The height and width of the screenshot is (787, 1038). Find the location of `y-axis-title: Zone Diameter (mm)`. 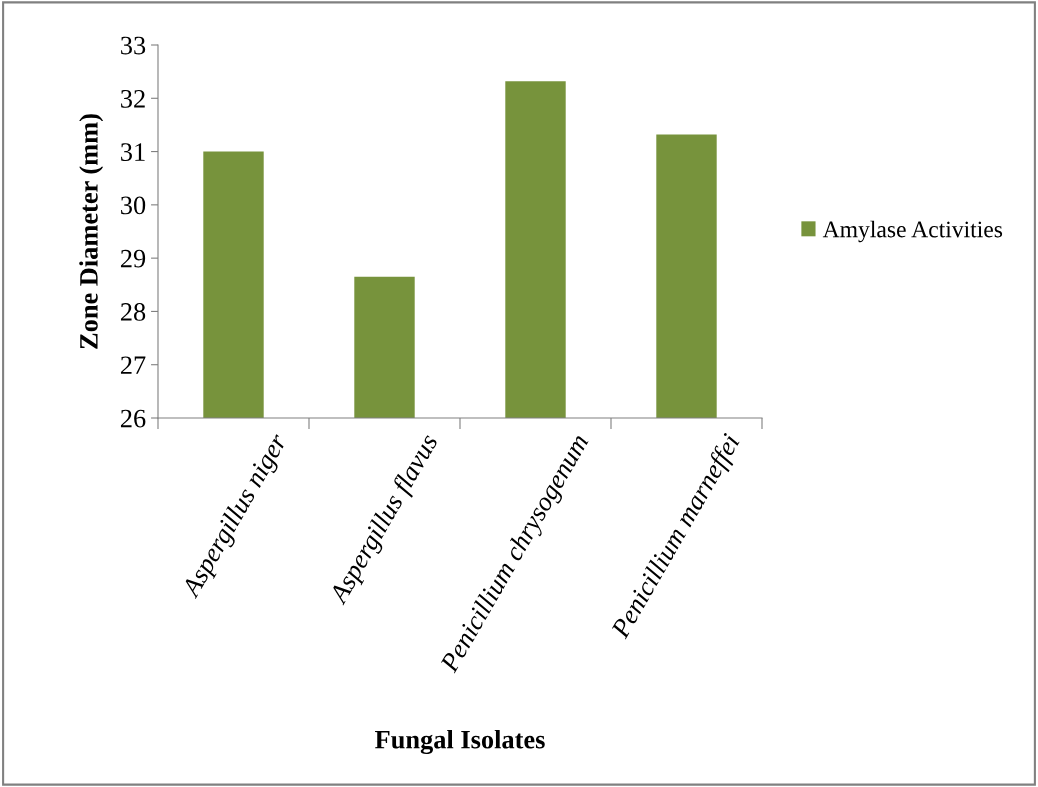

y-axis-title: Zone Diameter (mm) is located at coordinates (91, 231).